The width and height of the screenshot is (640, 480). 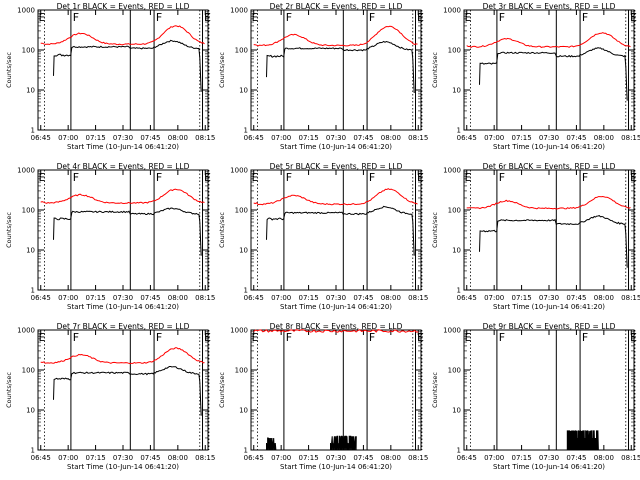 What do you see at coordinates (549, 166) in the screenshot?
I see `chart-title: Det 6r BLACK = Events, RED = LLD` at bounding box center [549, 166].